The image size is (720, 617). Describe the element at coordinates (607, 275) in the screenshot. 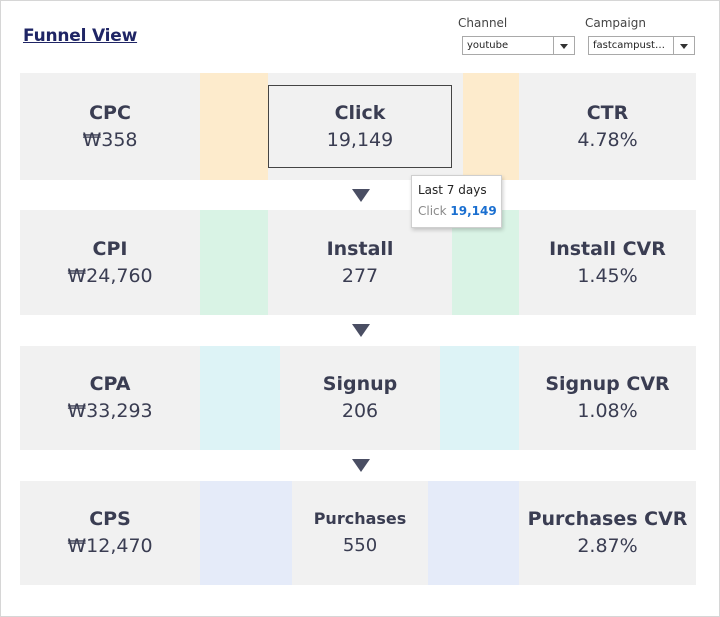

I see `rate-metric-value: 1.45%` at that location.